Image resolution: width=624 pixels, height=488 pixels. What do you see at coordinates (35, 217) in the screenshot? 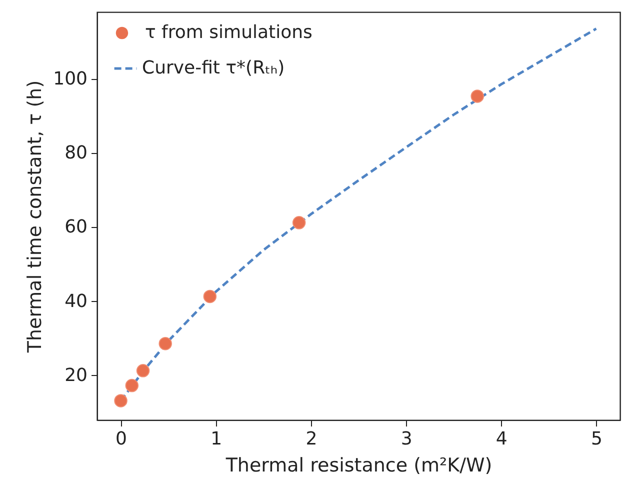
I see `y-axis-title: Thermal time constant, τ (h)` at bounding box center [35, 217].